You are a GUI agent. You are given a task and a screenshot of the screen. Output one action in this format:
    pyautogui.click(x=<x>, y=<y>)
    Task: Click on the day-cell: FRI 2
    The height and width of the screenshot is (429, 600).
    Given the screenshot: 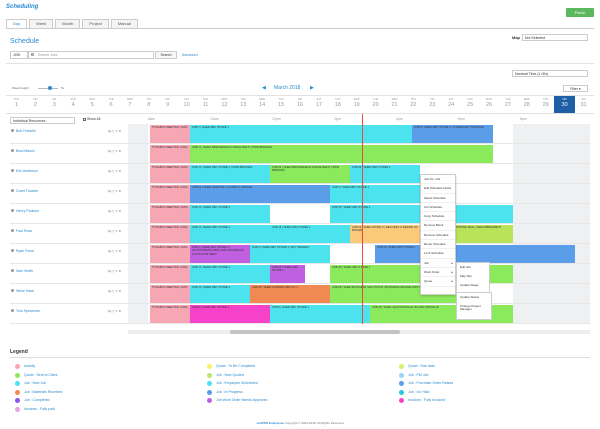 What is the action you would take?
    pyautogui.click(x=35, y=104)
    